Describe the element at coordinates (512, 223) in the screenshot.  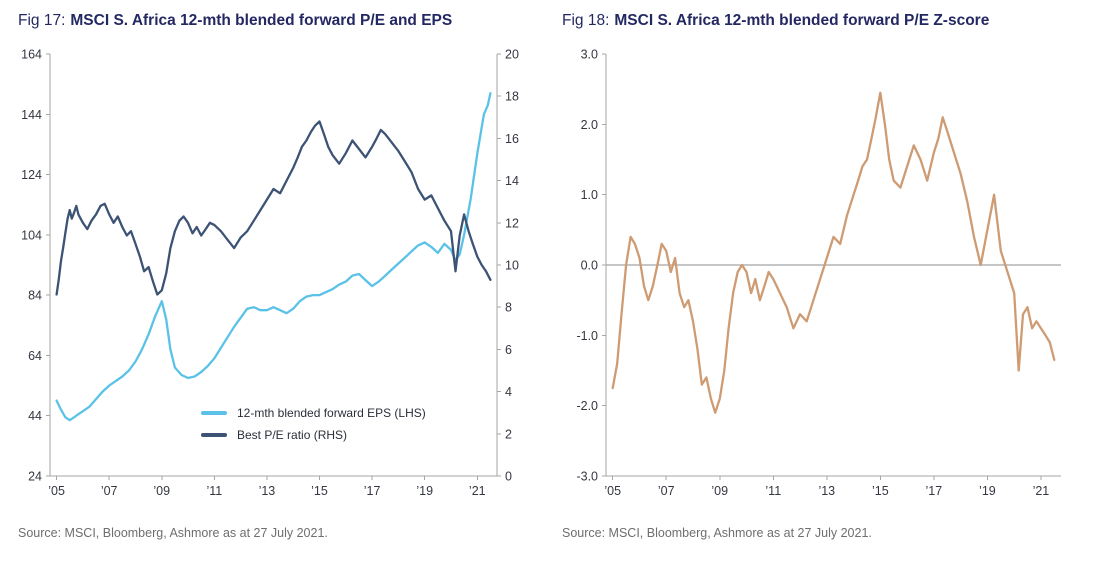
I see `y-right-tick-label: 12` at that location.